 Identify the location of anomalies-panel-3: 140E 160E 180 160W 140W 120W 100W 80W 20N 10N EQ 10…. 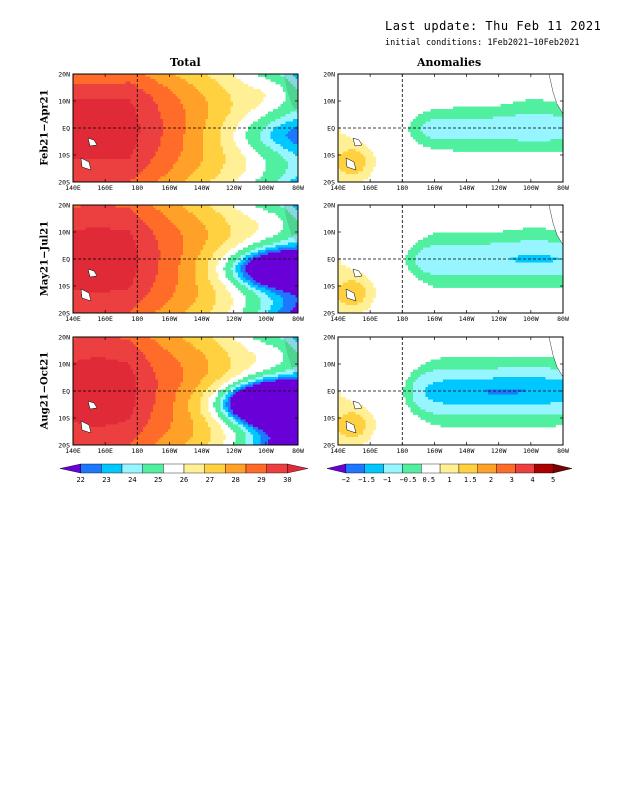
(446, 395).